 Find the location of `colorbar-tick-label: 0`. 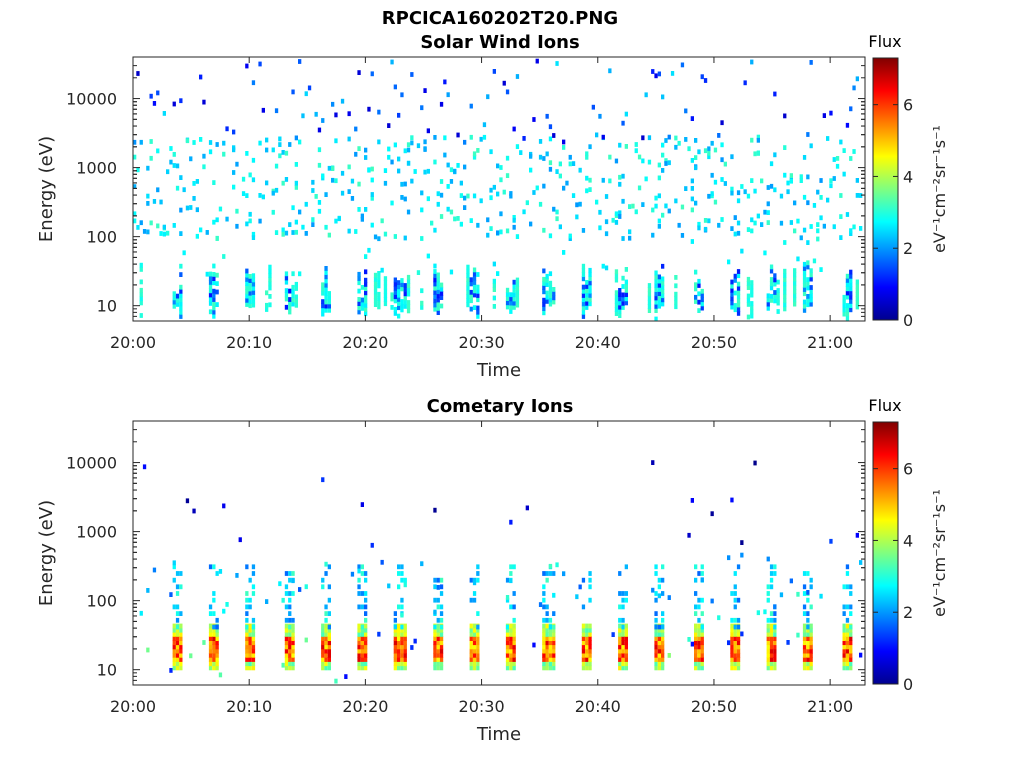

colorbar-tick-label: 0 is located at coordinates (908, 684).